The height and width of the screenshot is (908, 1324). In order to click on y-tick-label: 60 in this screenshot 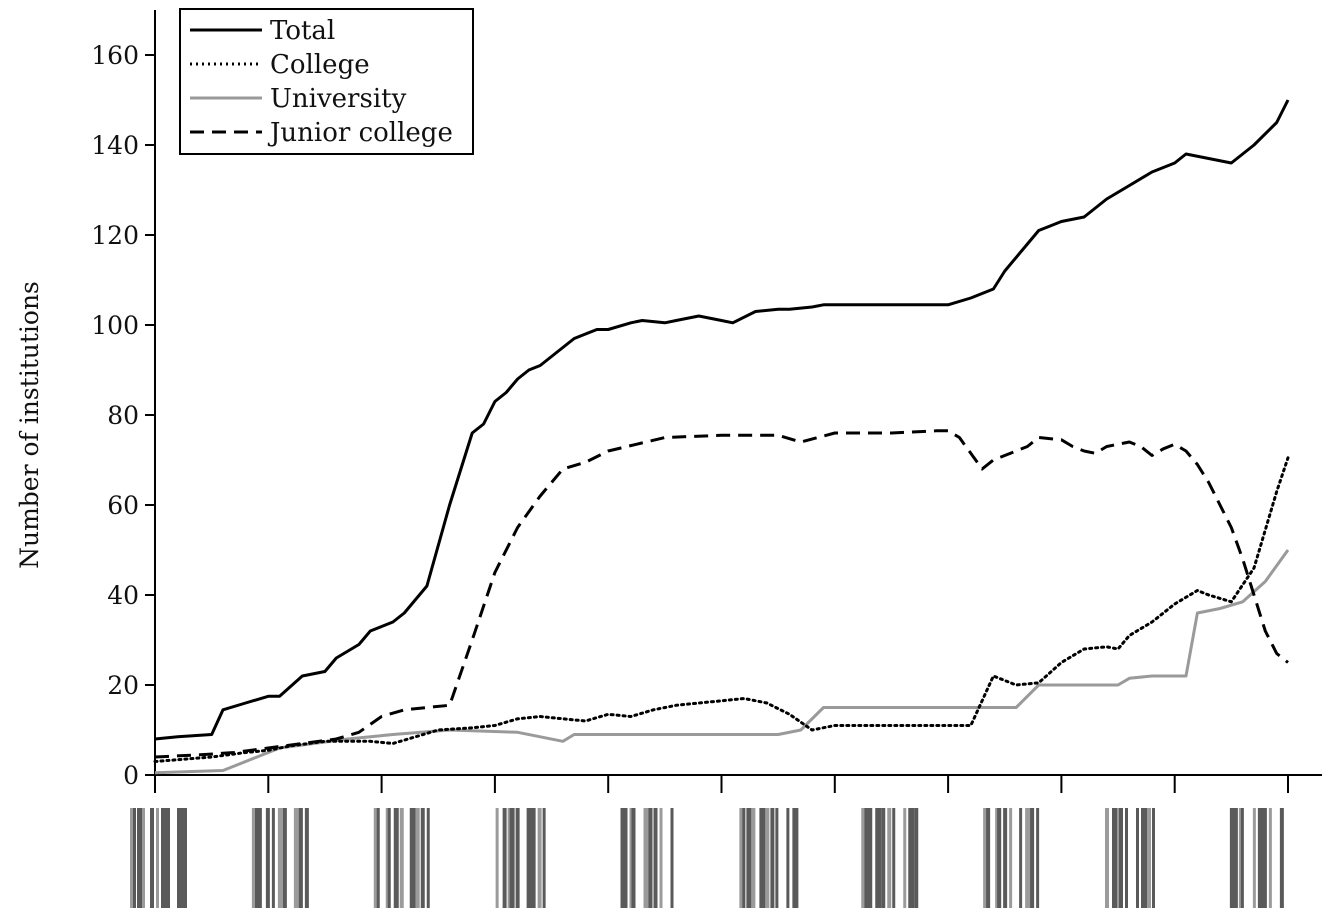, I will do `click(123, 505)`.